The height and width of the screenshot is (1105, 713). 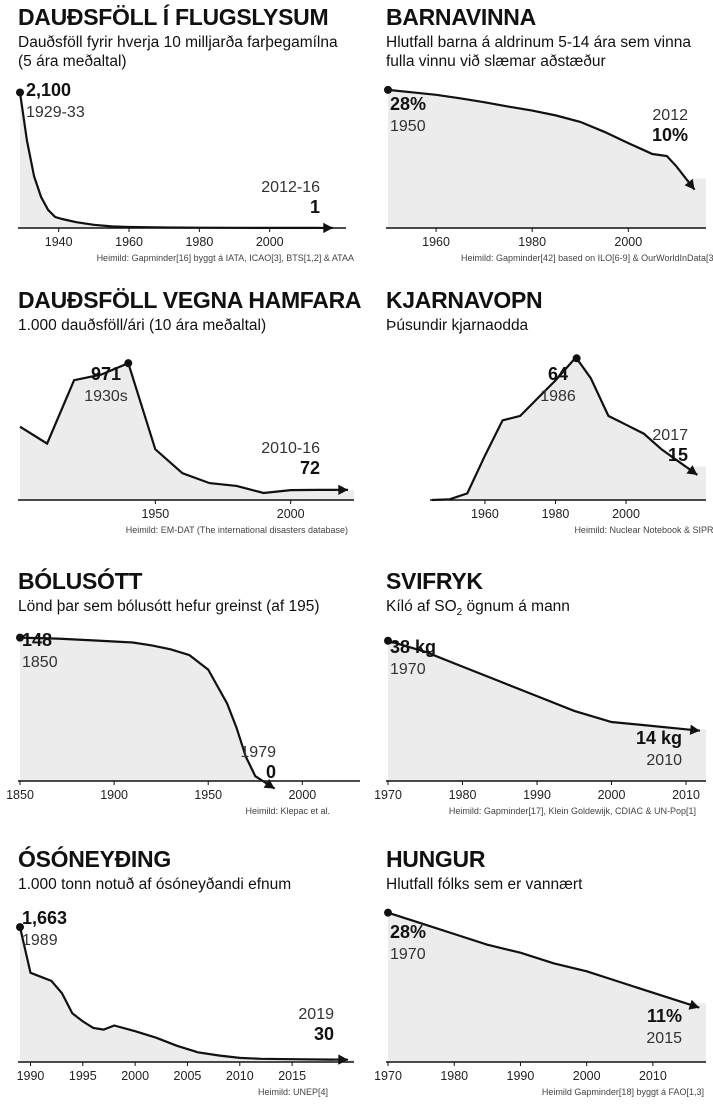 What do you see at coordinates (31, 1076) in the screenshot?
I see `x-tick-label: 1990` at bounding box center [31, 1076].